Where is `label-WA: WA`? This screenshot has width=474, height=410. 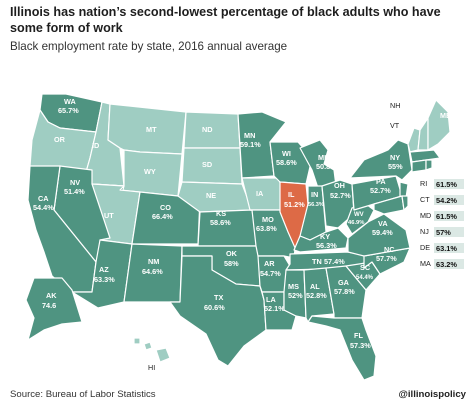
label-WA: WA is located at coordinates (70, 101).